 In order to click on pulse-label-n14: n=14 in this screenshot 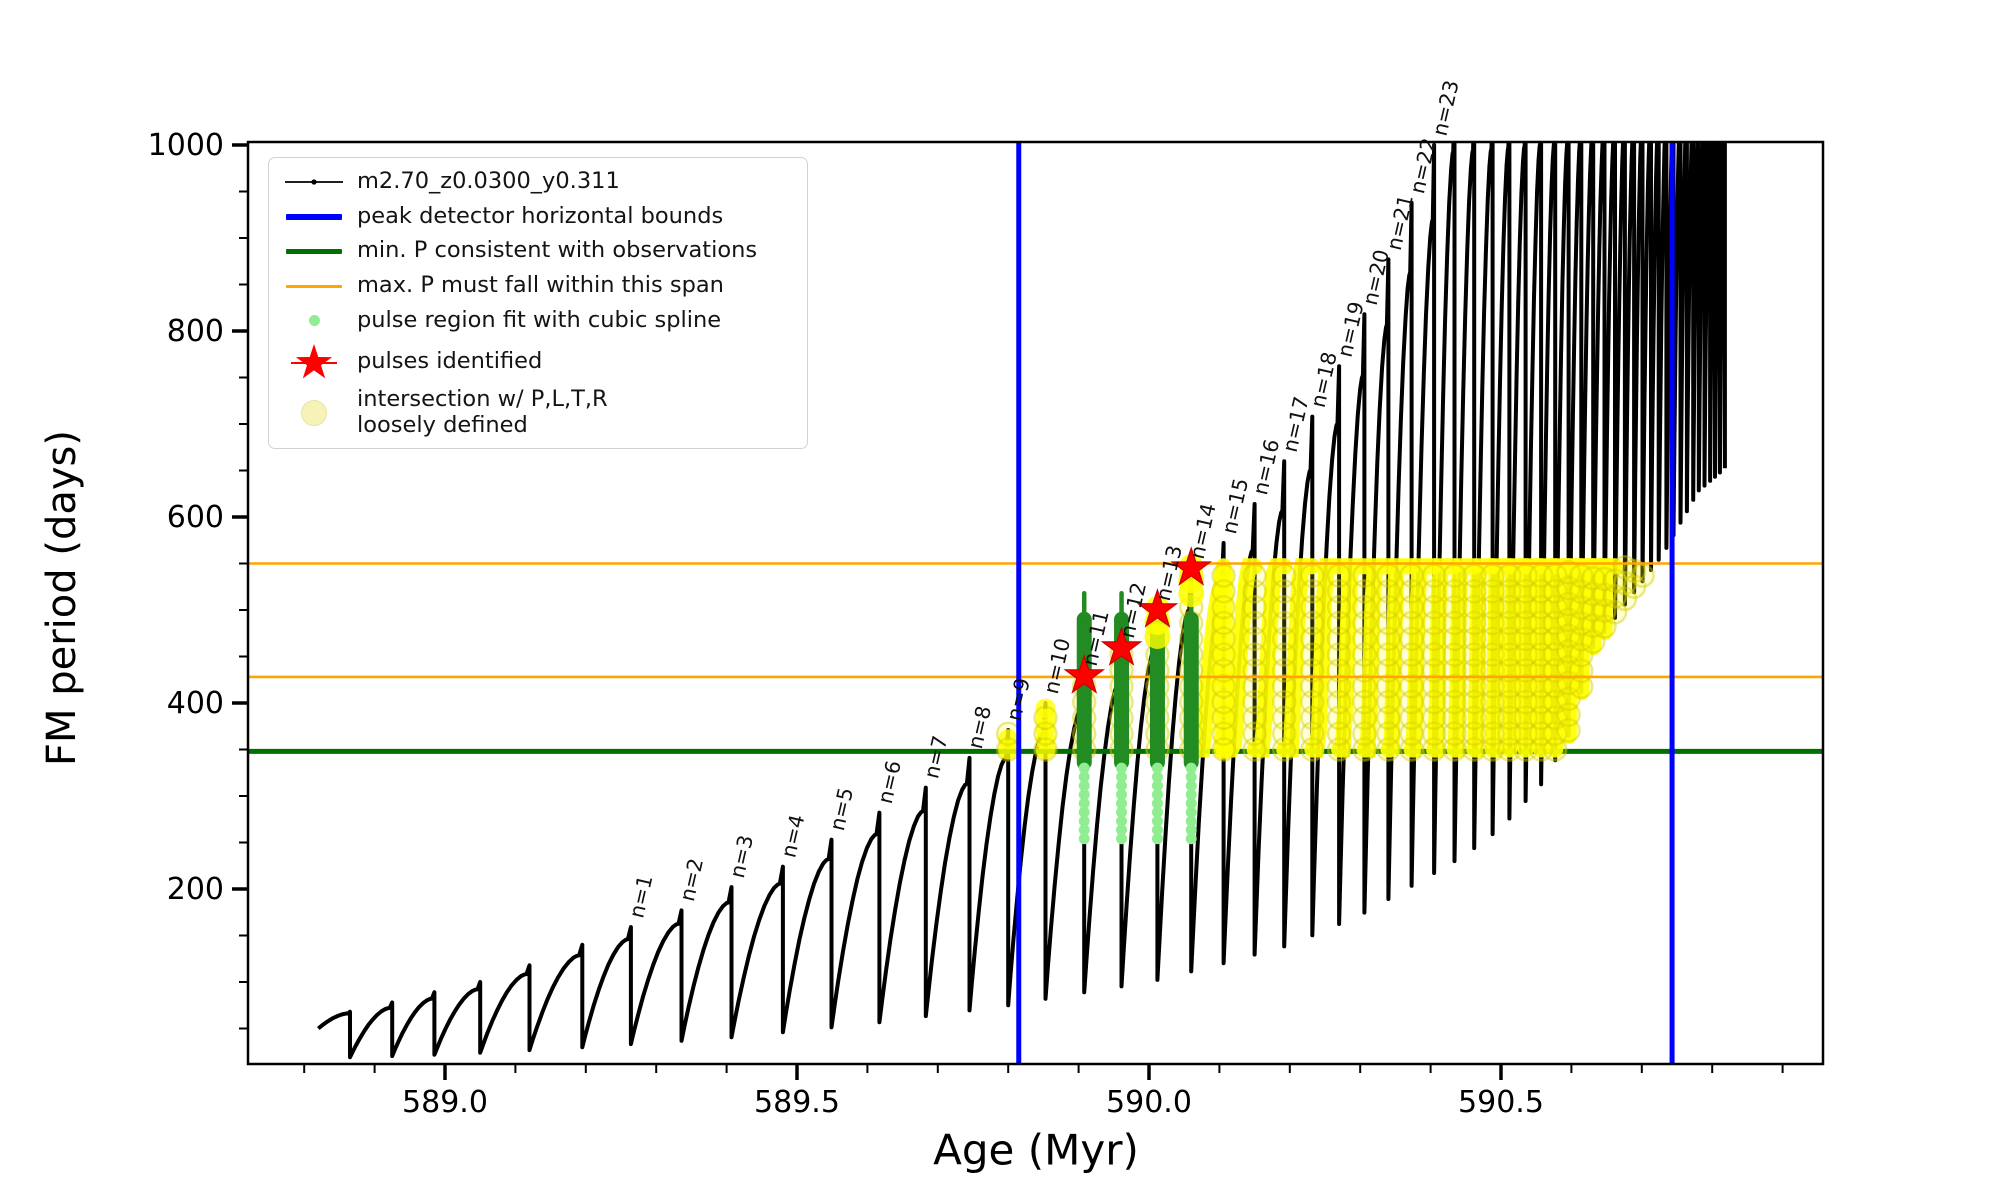, I will do `click(1203, 531)`.